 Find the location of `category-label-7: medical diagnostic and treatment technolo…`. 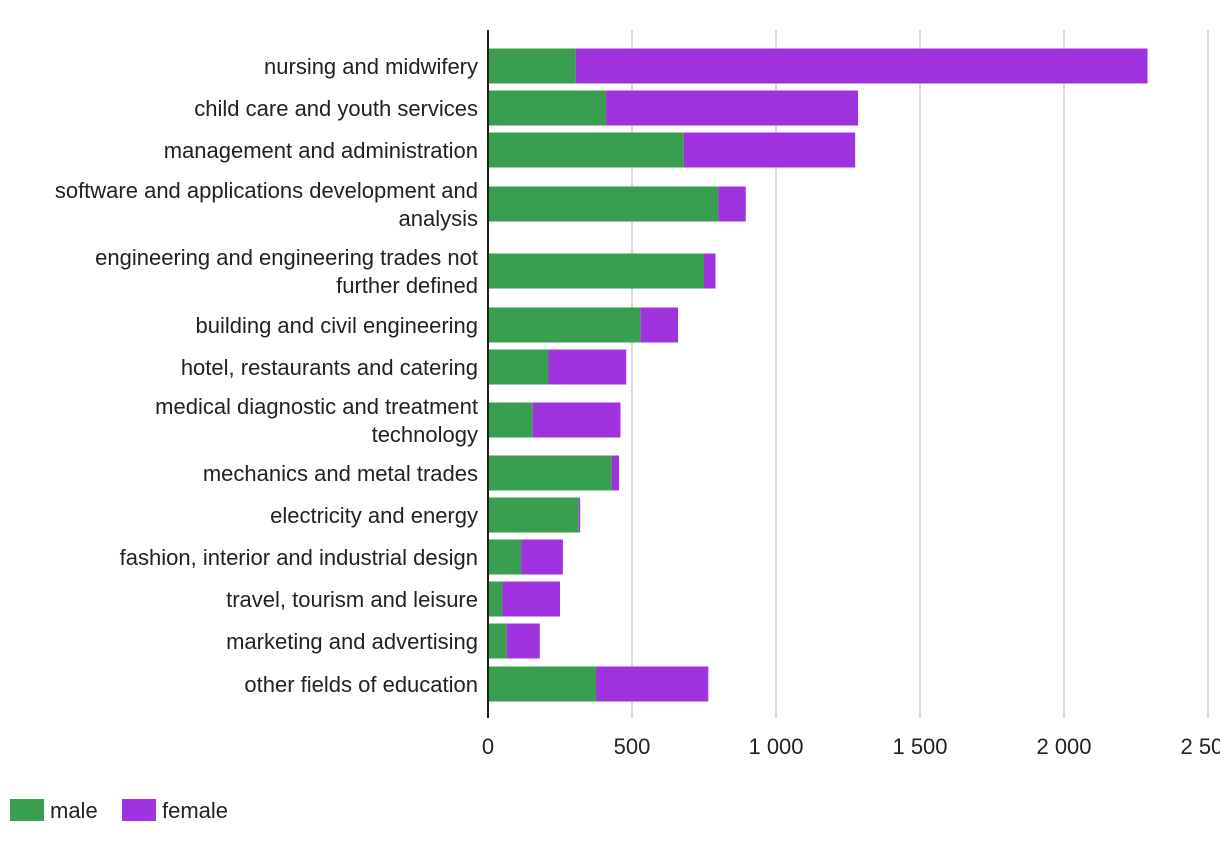

category-label-7: medical diagnostic and treatment technolo… is located at coordinates (316, 420).